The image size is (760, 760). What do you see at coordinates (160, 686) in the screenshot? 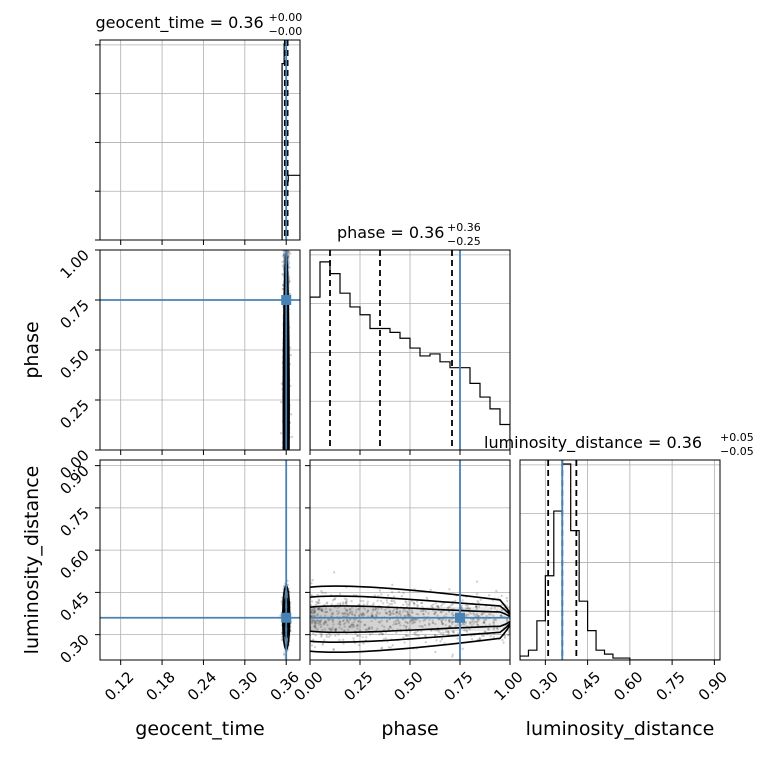
I see `x-tick-label: 0.18` at bounding box center [160, 686].